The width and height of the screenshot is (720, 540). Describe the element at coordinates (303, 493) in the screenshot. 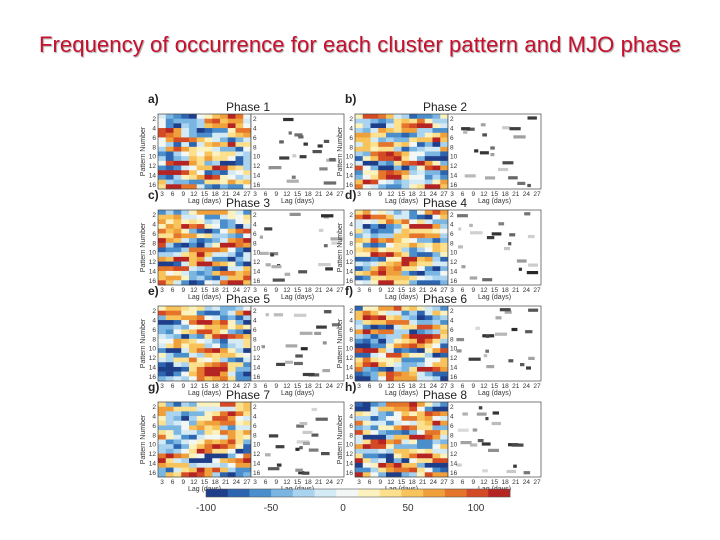

I see `colorbar-swatch` at that location.